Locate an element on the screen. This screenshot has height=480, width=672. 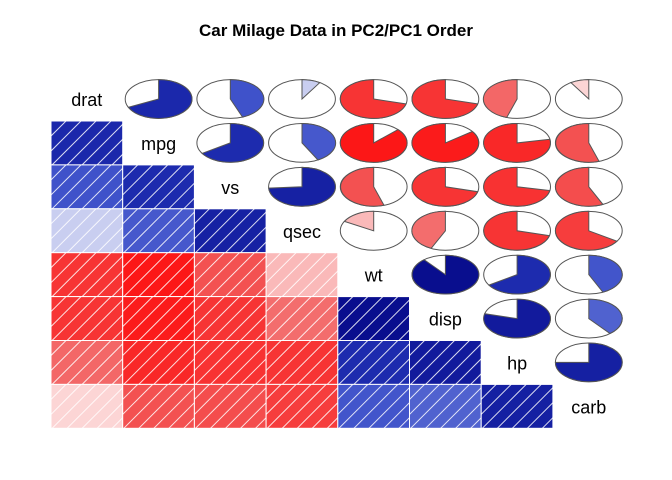
variable-label: qsec is located at coordinates (302, 232).